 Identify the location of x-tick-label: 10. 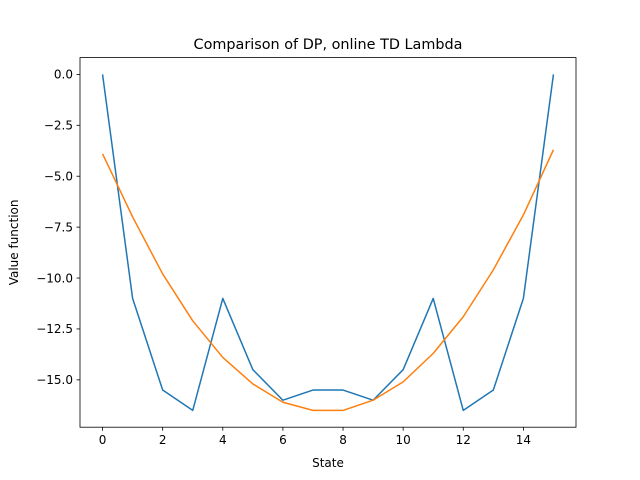
(403, 440).